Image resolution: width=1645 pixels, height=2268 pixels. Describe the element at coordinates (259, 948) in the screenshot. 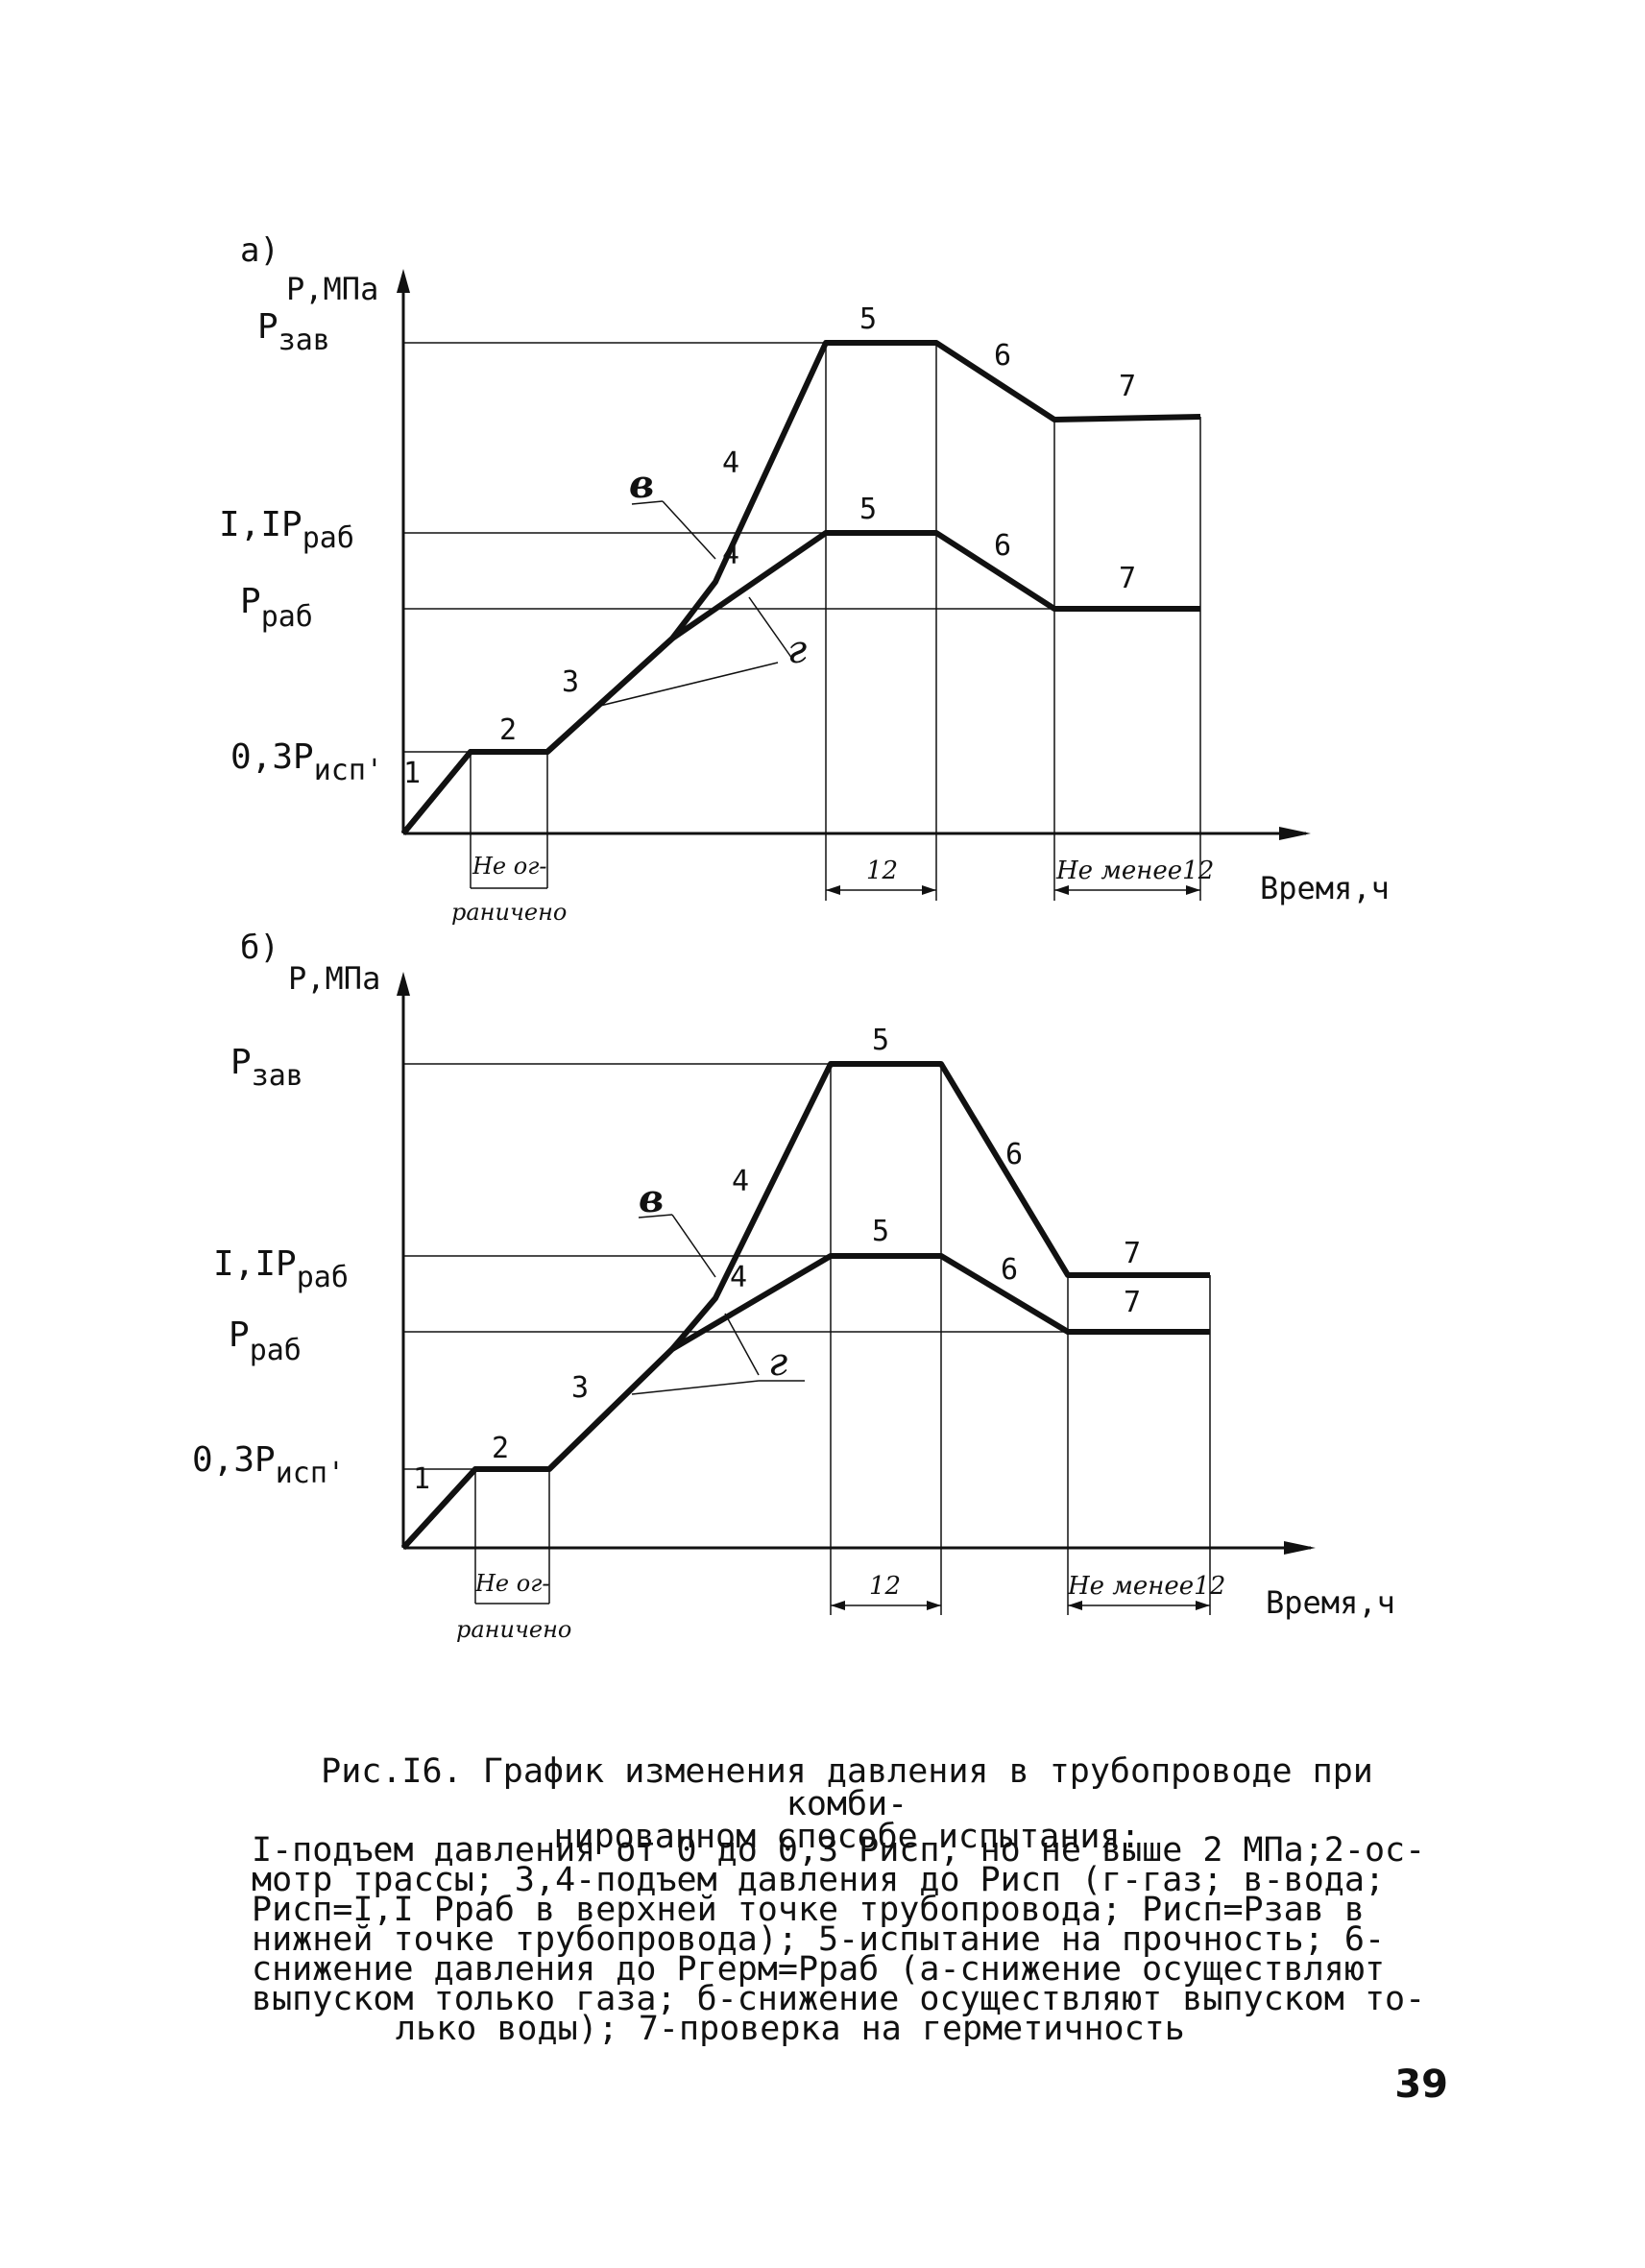

I see `panel-b-label: б)` at that location.